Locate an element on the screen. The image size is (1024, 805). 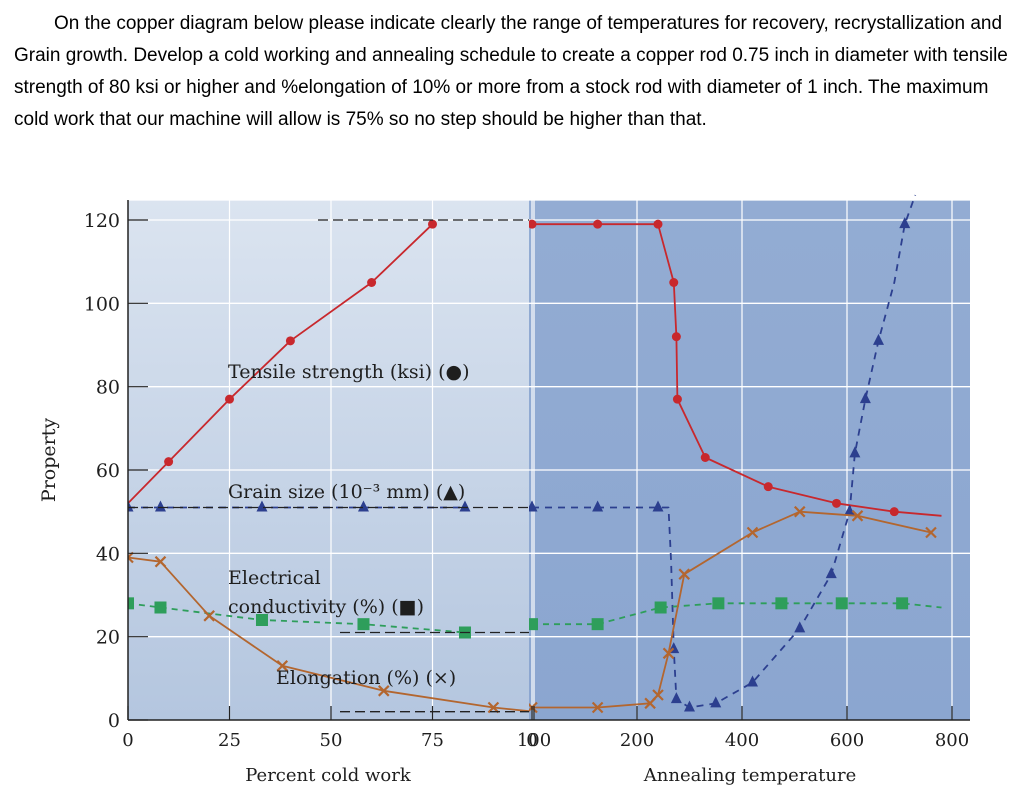
x-tick-label: 100 is located at coordinates (534, 740).